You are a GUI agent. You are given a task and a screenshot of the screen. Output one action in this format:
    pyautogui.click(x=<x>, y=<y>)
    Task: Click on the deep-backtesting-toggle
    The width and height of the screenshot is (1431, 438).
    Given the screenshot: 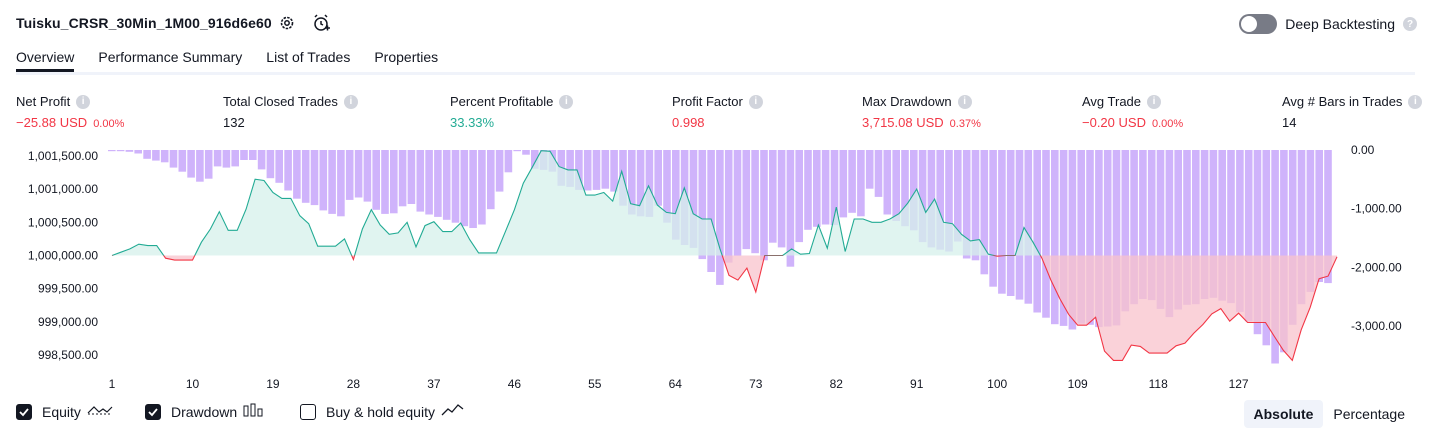 What is the action you would take?
    pyautogui.click(x=1258, y=24)
    